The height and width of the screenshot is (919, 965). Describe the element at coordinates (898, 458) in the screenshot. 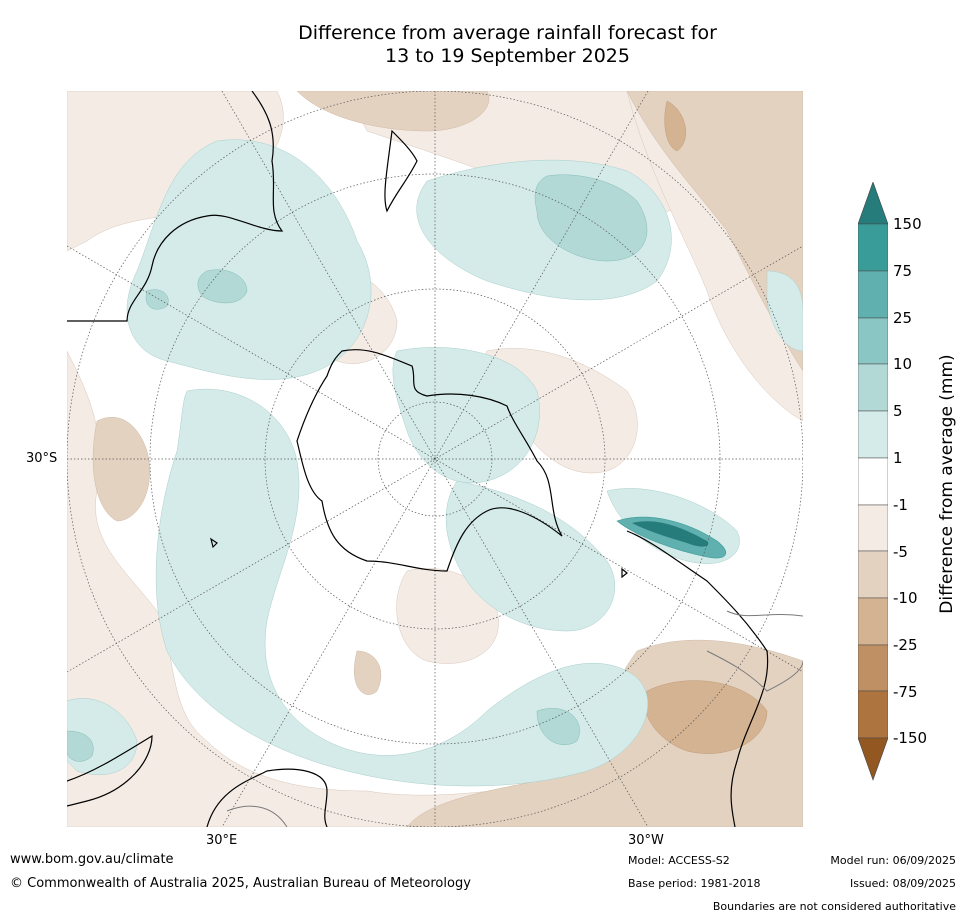

I see `colorbar-tick: 1` at that location.